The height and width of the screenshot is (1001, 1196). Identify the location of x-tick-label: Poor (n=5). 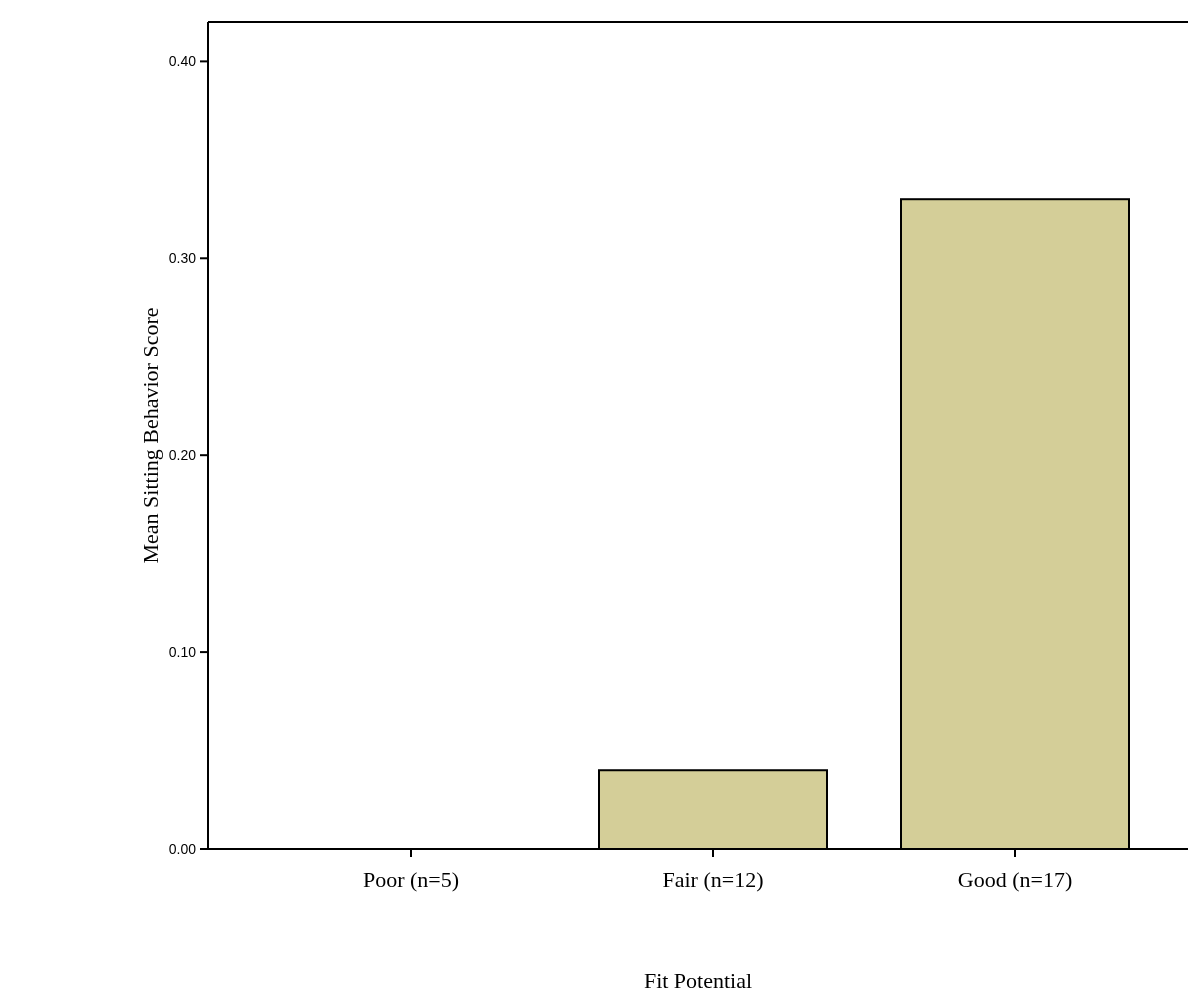
(411, 879).